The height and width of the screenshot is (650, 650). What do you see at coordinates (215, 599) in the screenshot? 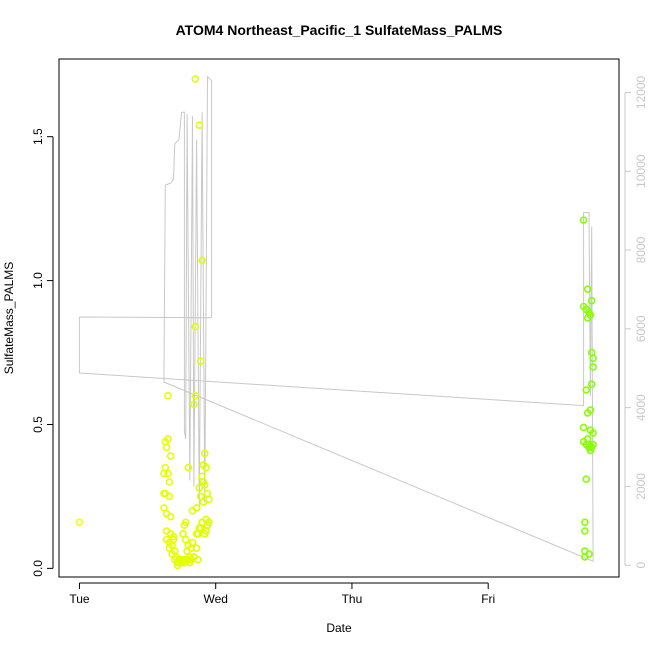
I see `x-tick-label: Wed` at bounding box center [215, 599].